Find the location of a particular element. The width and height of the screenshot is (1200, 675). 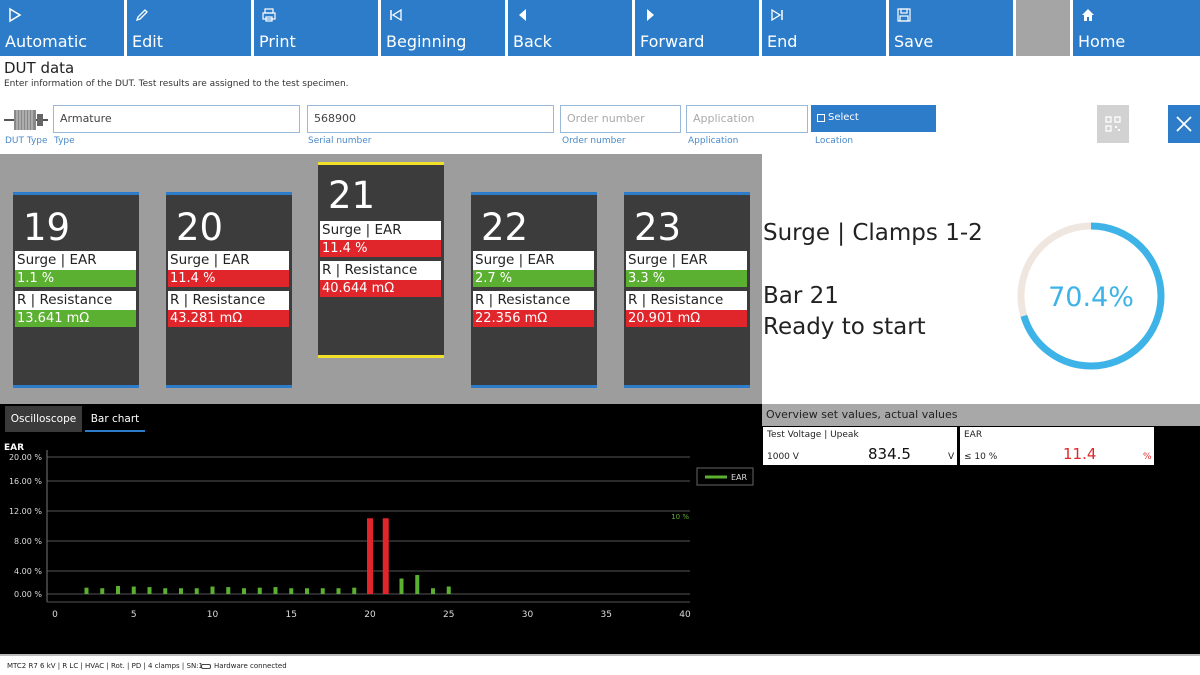

ear-actual-value: 11.4 is located at coordinates (1080, 454).